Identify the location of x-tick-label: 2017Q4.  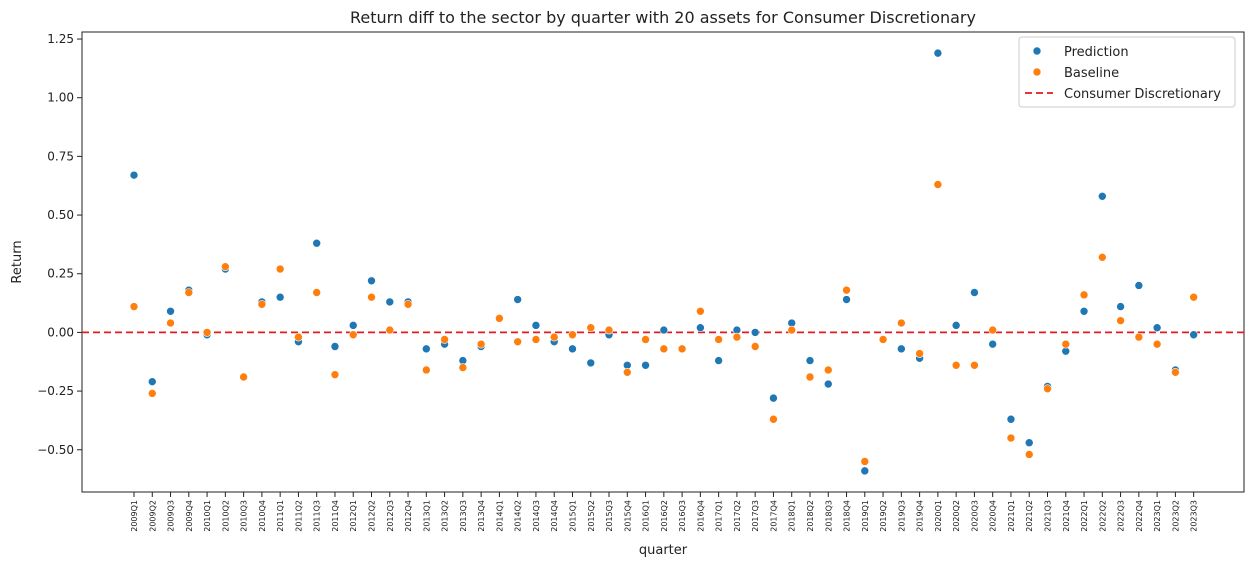
(773, 516).